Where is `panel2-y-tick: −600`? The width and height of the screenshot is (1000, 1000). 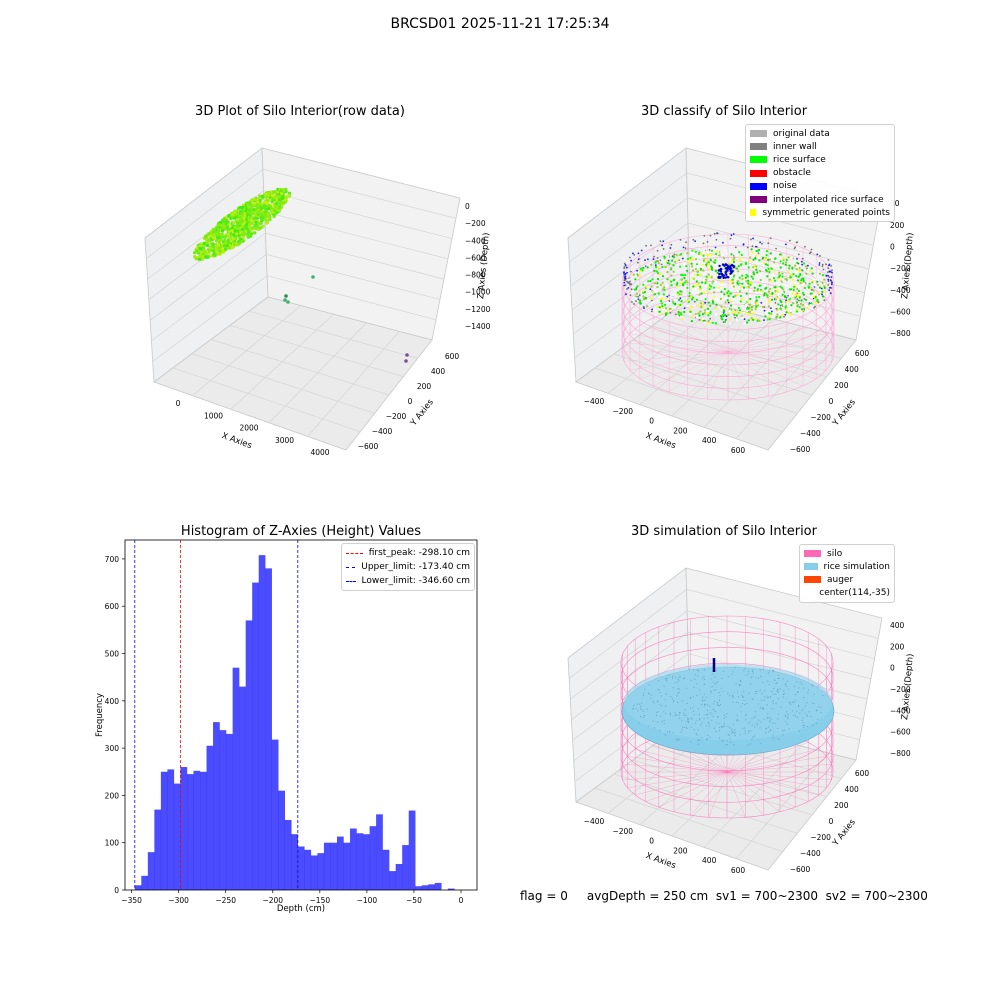
panel2-y-tick: −600 is located at coordinates (800, 449).